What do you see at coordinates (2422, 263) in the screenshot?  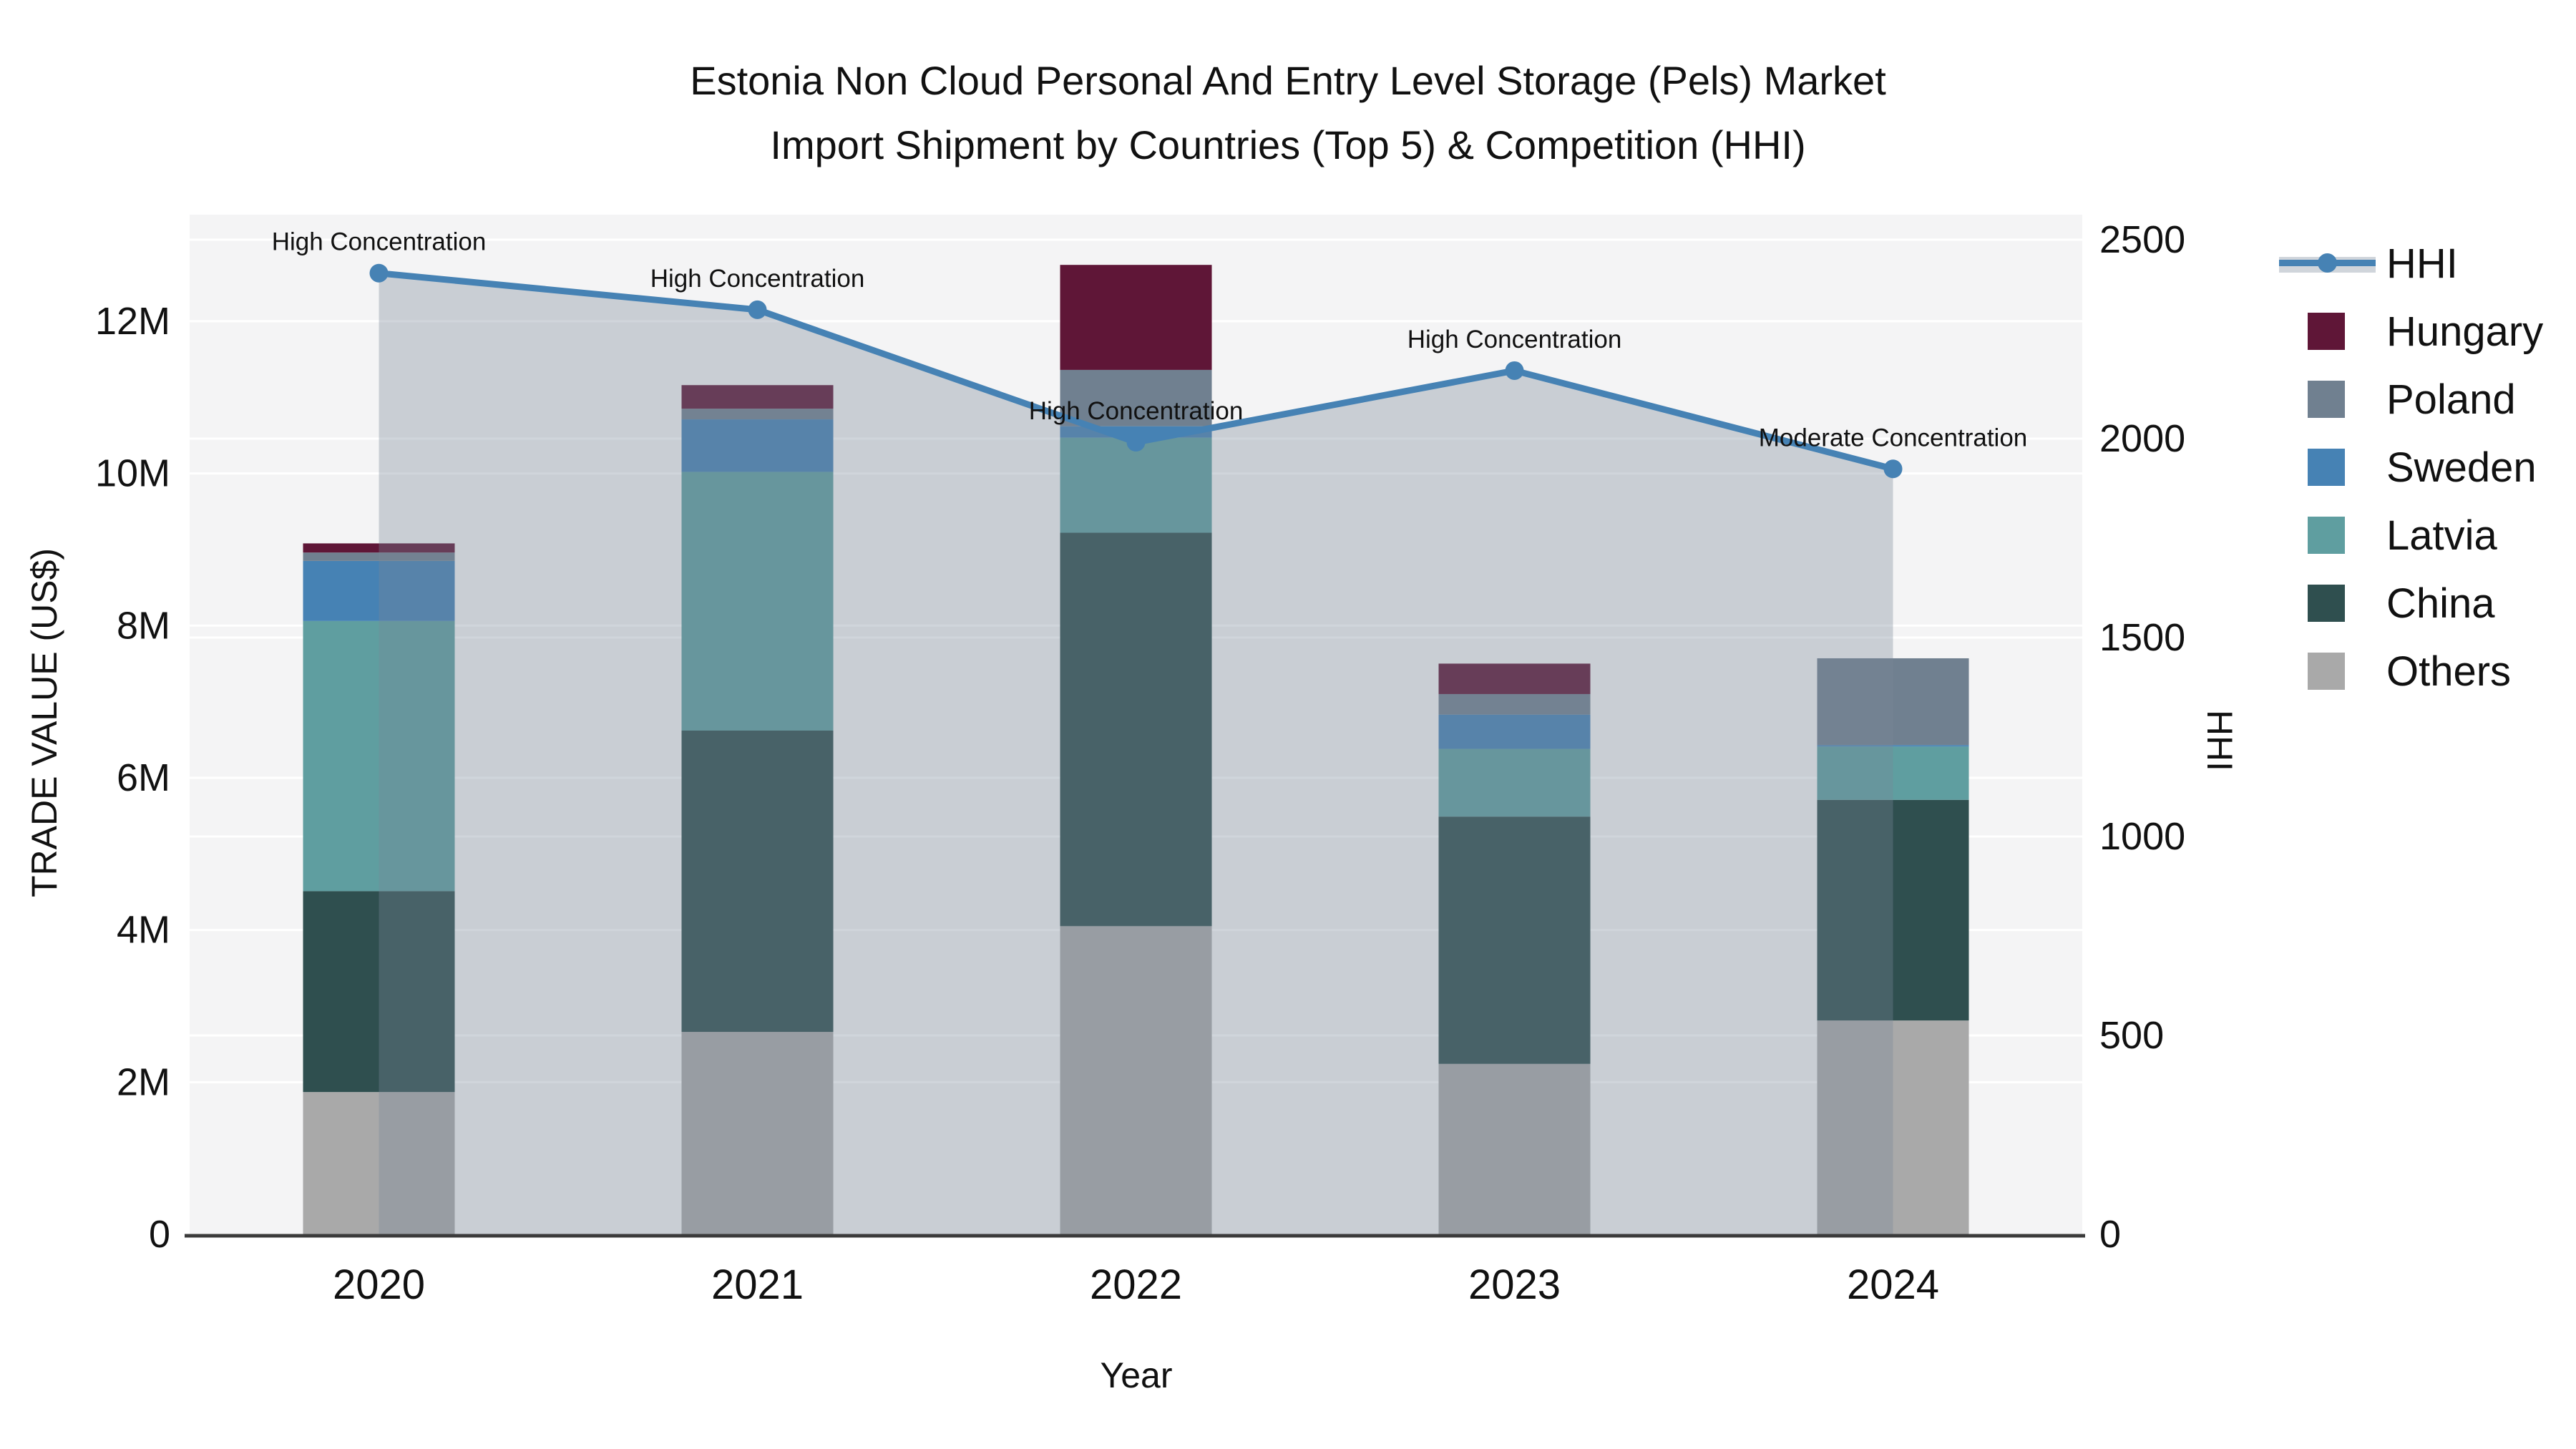 I see `legend-label-hhi: HHI` at bounding box center [2422, 263].